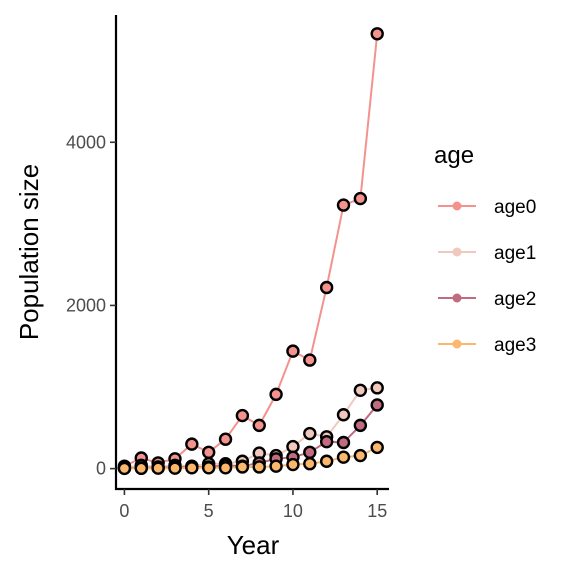 Image resolution: width=576 pixels, height=576 pixels. Describe the element at coordinates (101, 469) in the screenshot. I see `y-tick-label: 0` at that location.